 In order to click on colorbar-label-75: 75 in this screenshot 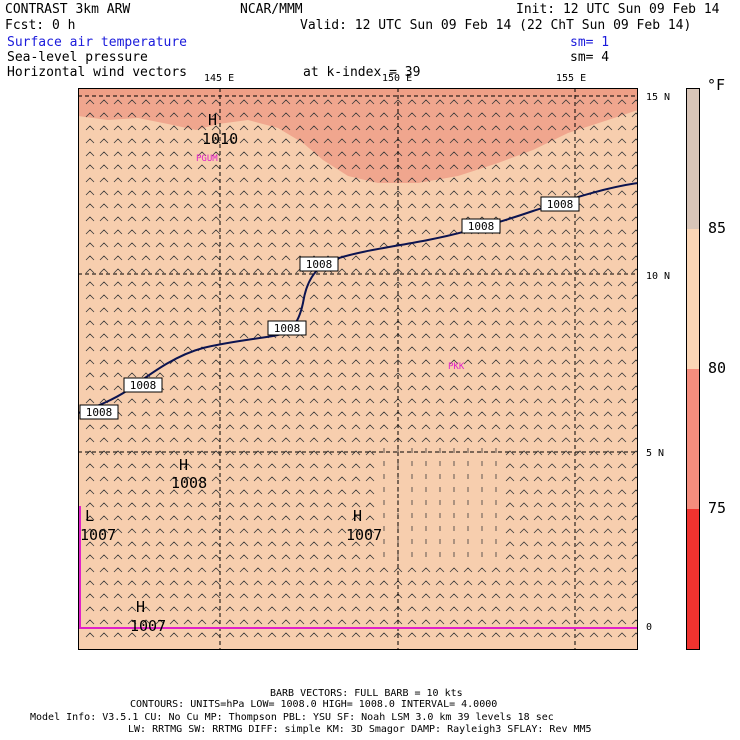, I will do `click(717, 508)`.